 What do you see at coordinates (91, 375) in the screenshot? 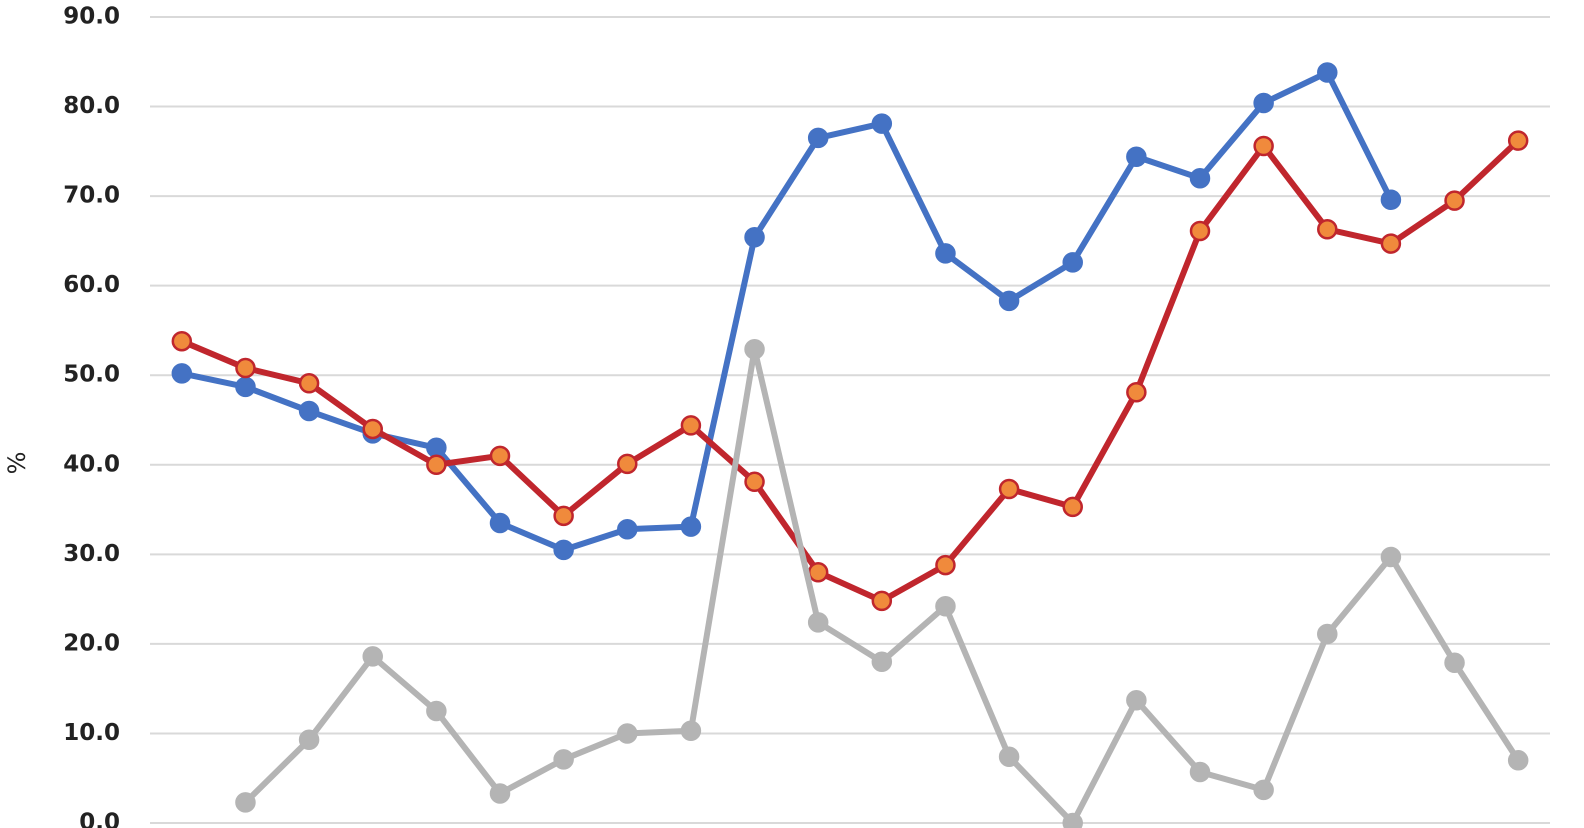
I see `y-tick-label: 50.0` at bounding box center [91, 375].